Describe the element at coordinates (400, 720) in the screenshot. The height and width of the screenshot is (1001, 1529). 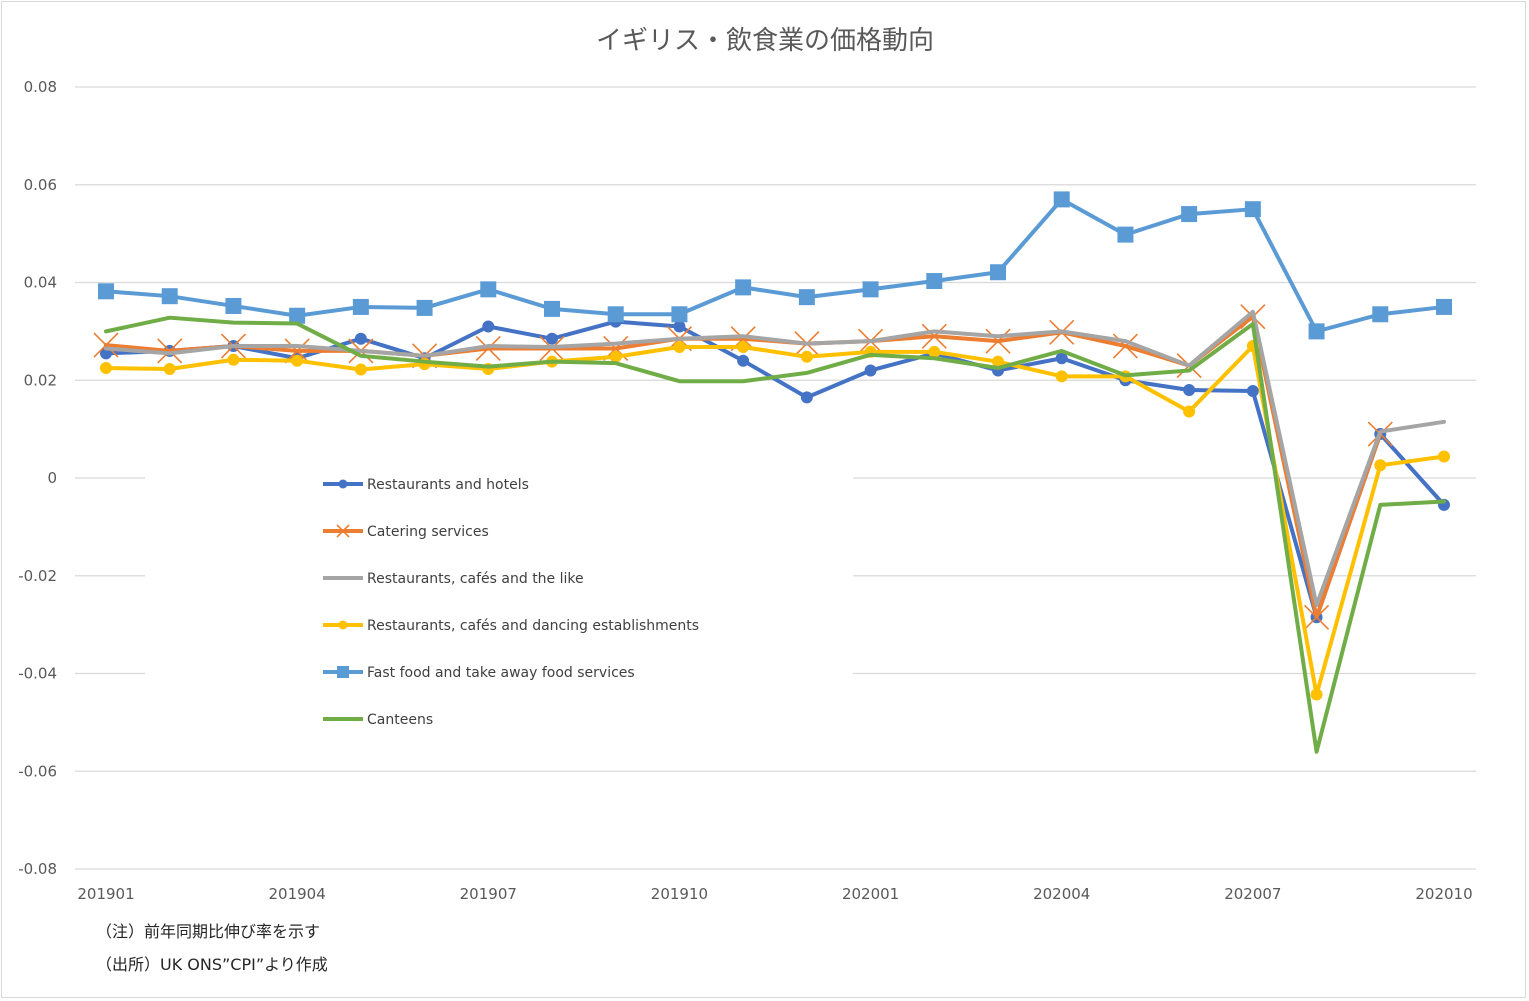
I see `legend-label: Canteens` at that location.